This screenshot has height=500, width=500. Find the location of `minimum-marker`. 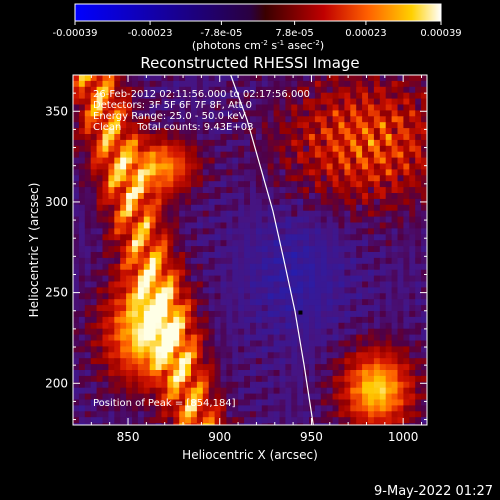

minimum-marker is located at coordinates (300, 312).